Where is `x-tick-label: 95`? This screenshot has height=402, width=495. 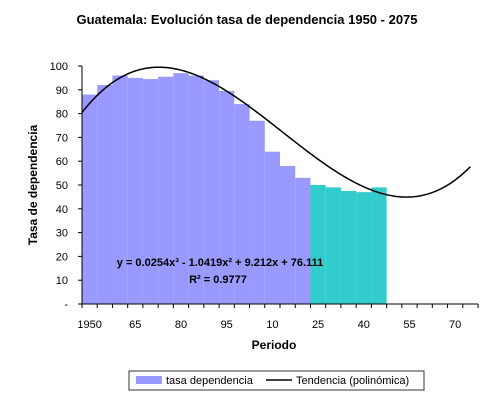 x-tick-label: 95 is located at coordinates (227, 325).